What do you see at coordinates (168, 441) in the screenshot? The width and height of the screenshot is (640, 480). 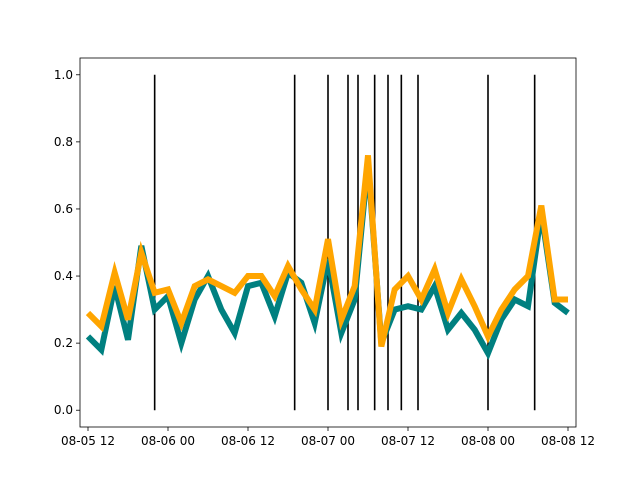 I see `x-tick-label: 08-06 00` at bounding box center [168, 441].